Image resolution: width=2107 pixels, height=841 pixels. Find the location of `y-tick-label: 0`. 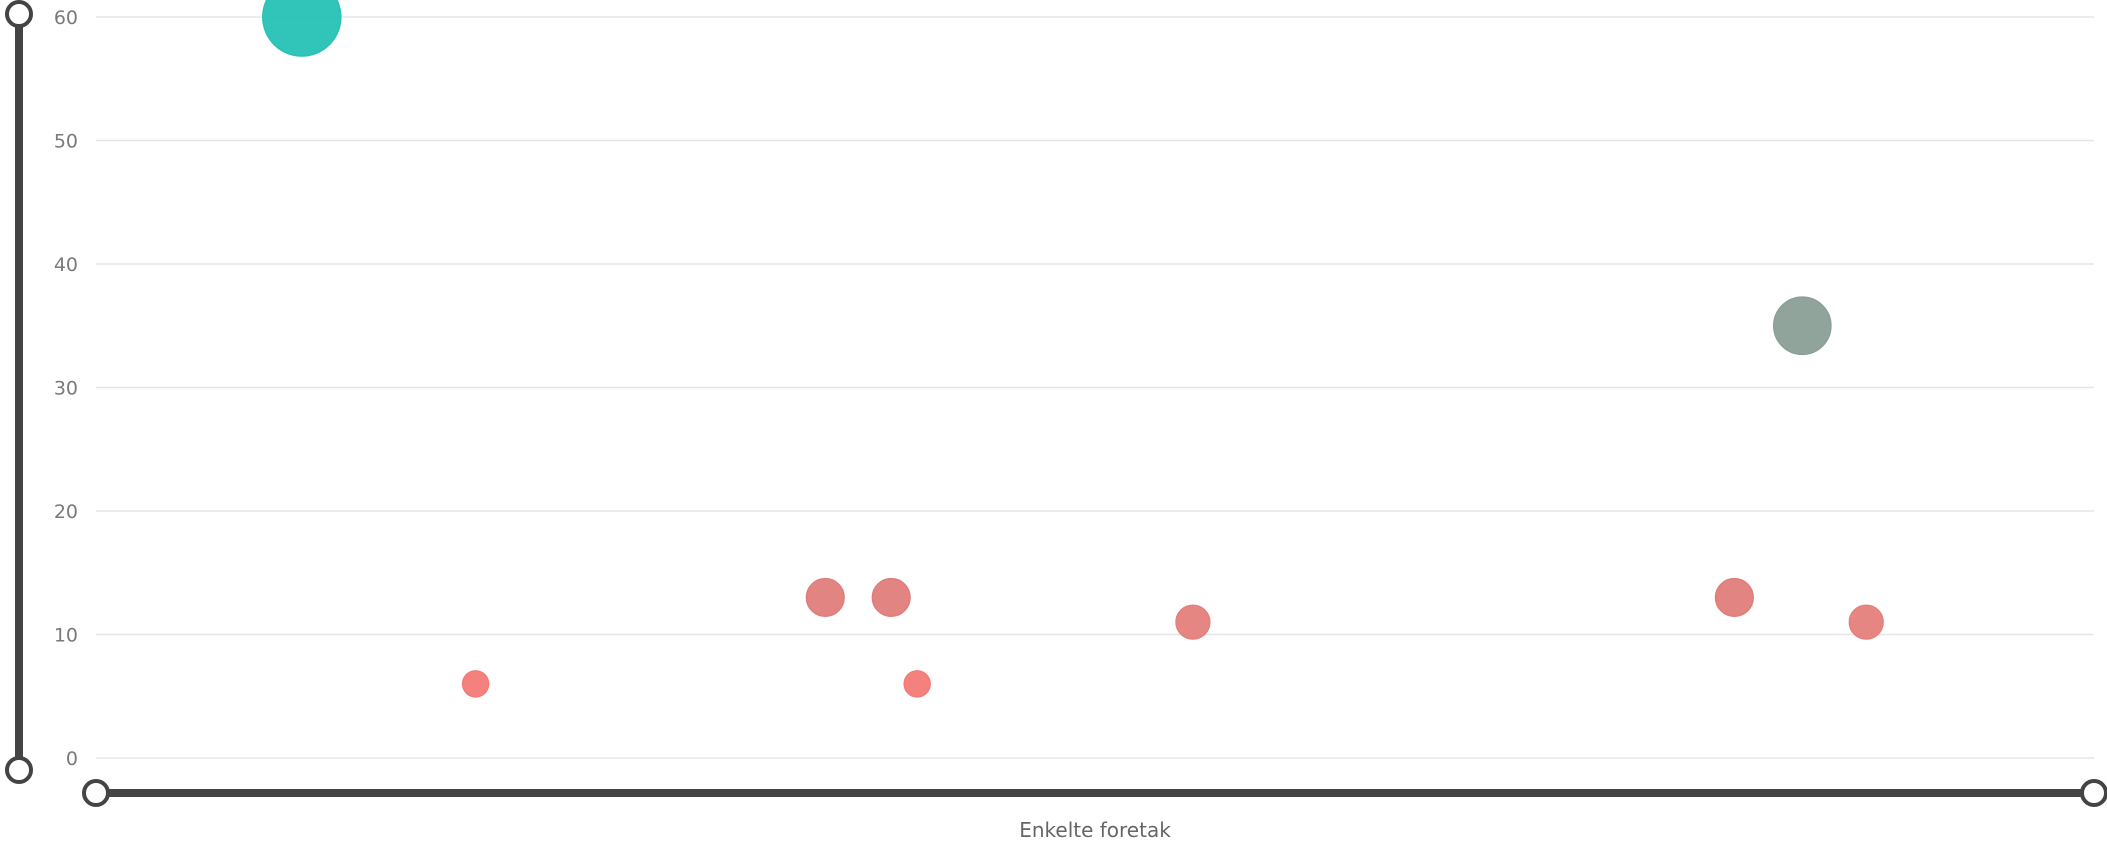

y-tick-label: 0 is located at coordinates (72, 759).